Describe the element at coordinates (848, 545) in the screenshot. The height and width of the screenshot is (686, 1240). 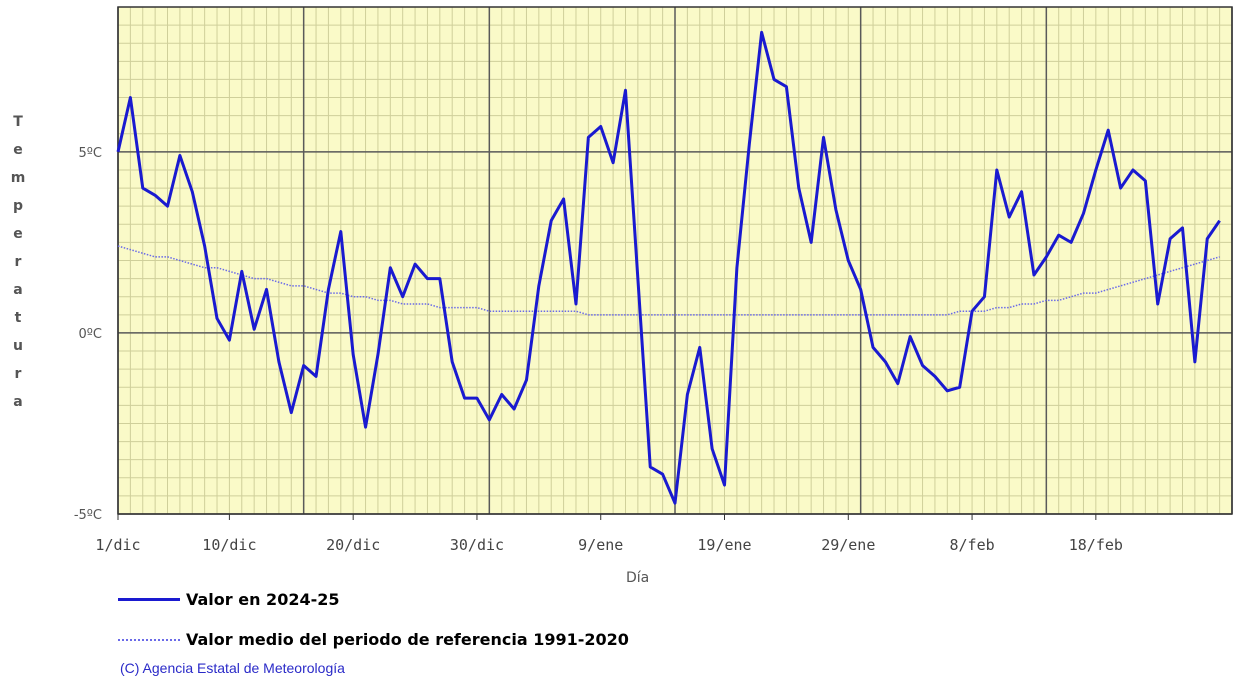
I see `x-tick-label: 29/ene` at that location.